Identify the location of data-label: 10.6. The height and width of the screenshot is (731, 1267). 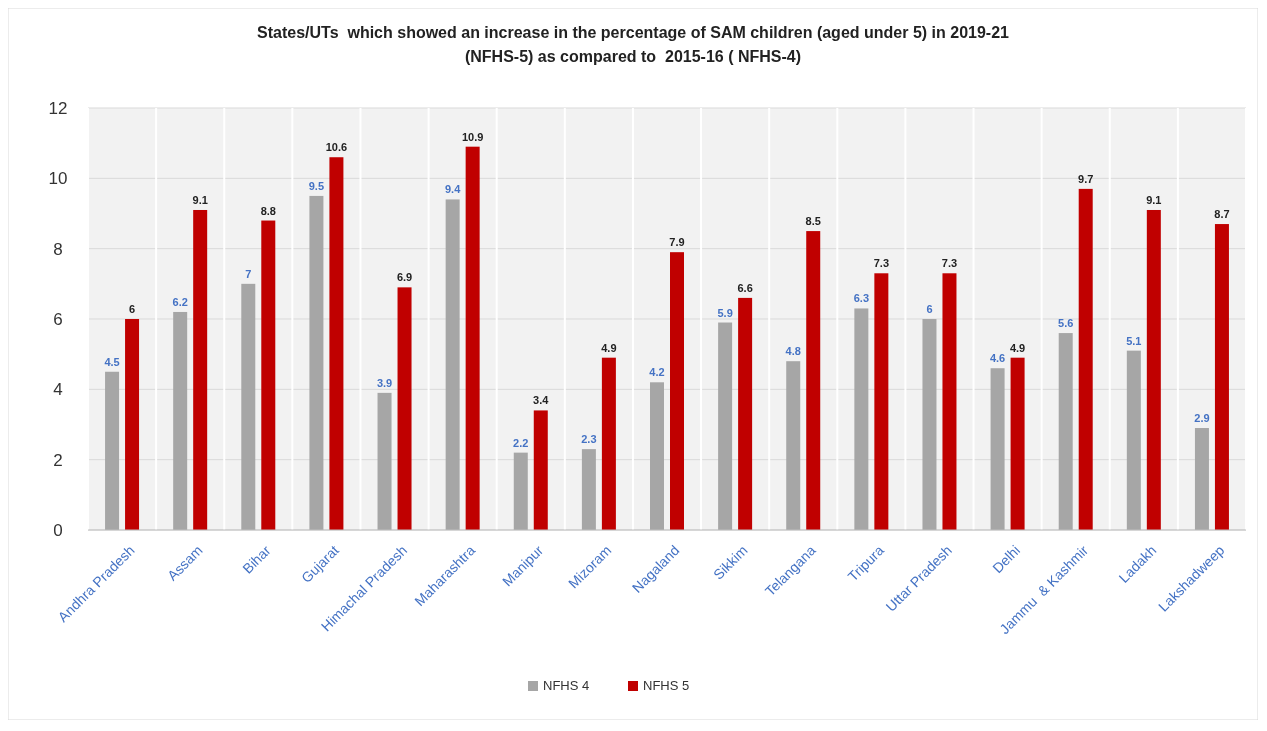
(336, 147).